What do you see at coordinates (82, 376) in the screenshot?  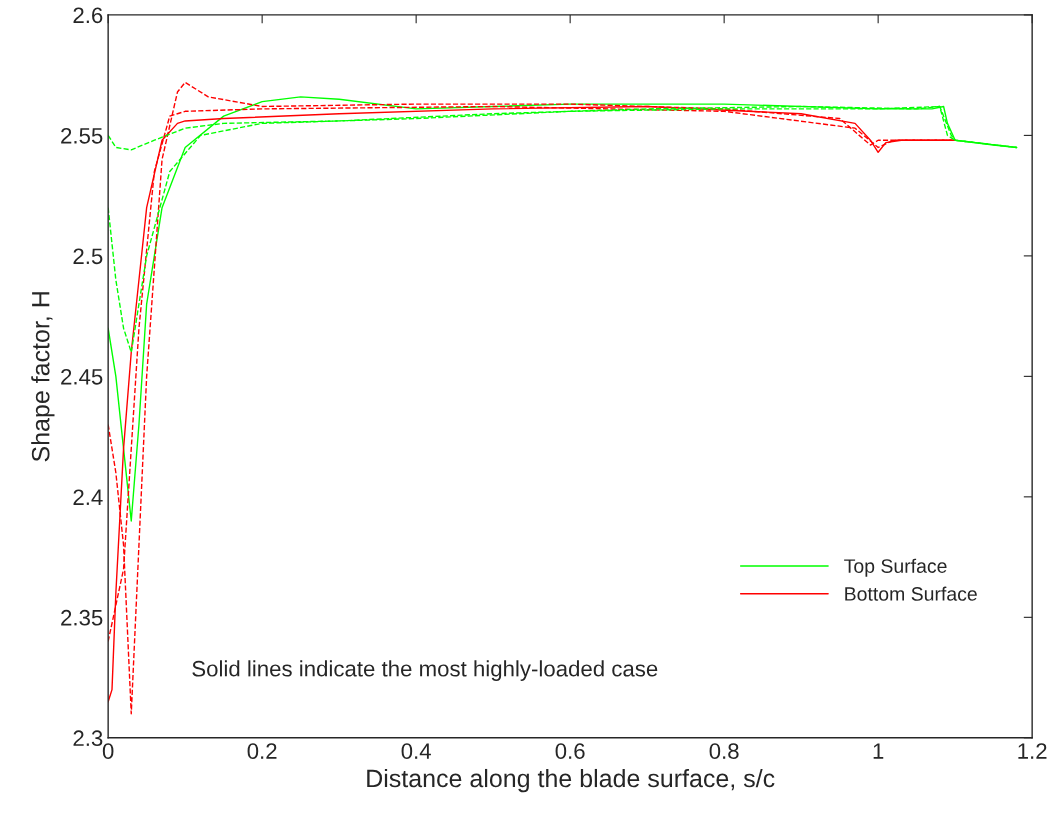 I see `y-tick-label: 2.45` at bounding box center [82, 376].